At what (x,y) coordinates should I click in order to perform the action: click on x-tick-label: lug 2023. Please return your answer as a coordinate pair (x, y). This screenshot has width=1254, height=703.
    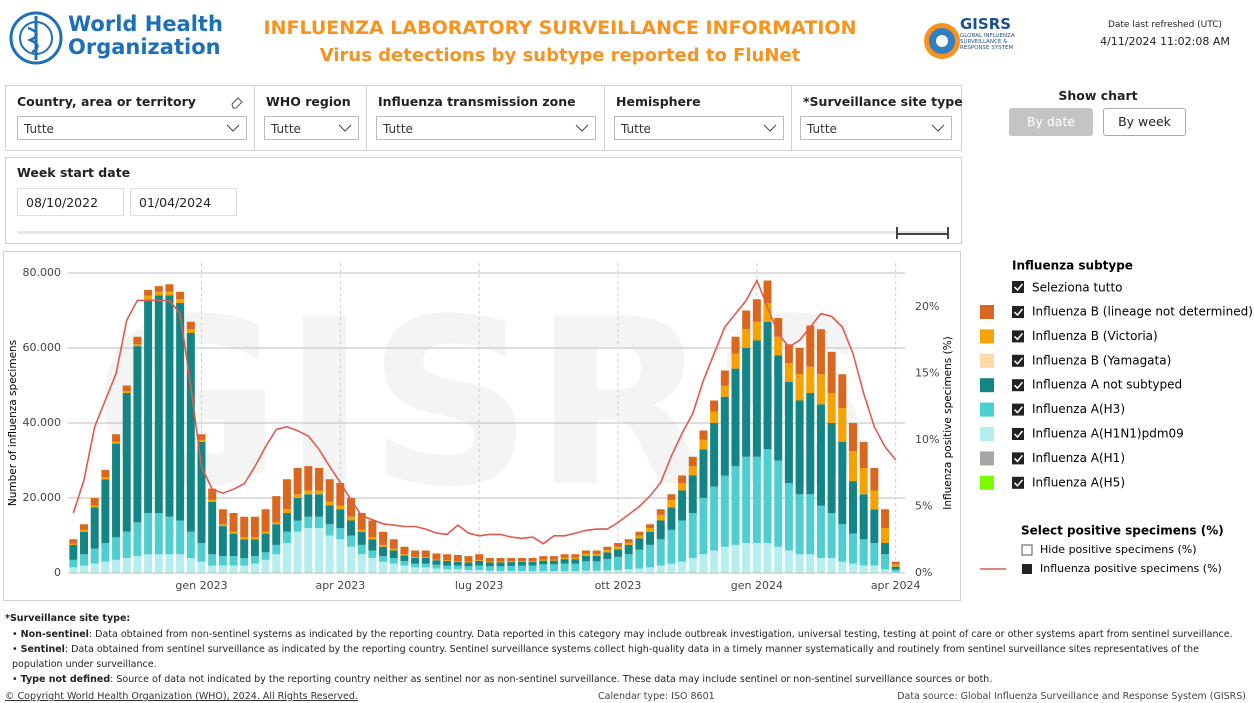
    Looking at the image, I should click on (479, 585).